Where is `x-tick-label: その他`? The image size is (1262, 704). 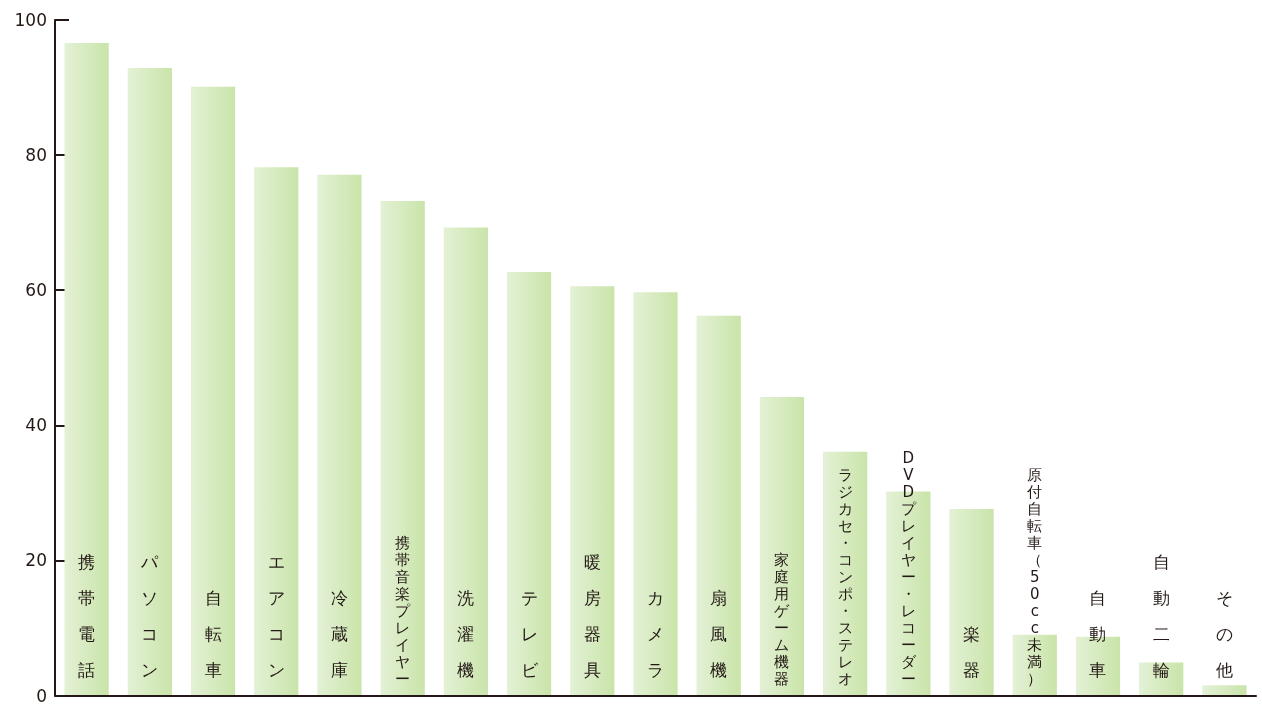
x-tick-label: その他 is located at coordinates (1224, 633).